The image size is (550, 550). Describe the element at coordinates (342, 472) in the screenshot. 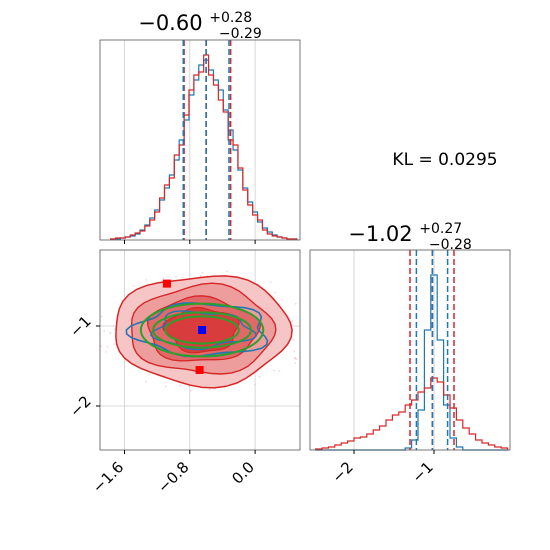

I see `x-tick-label: −2` at that location.